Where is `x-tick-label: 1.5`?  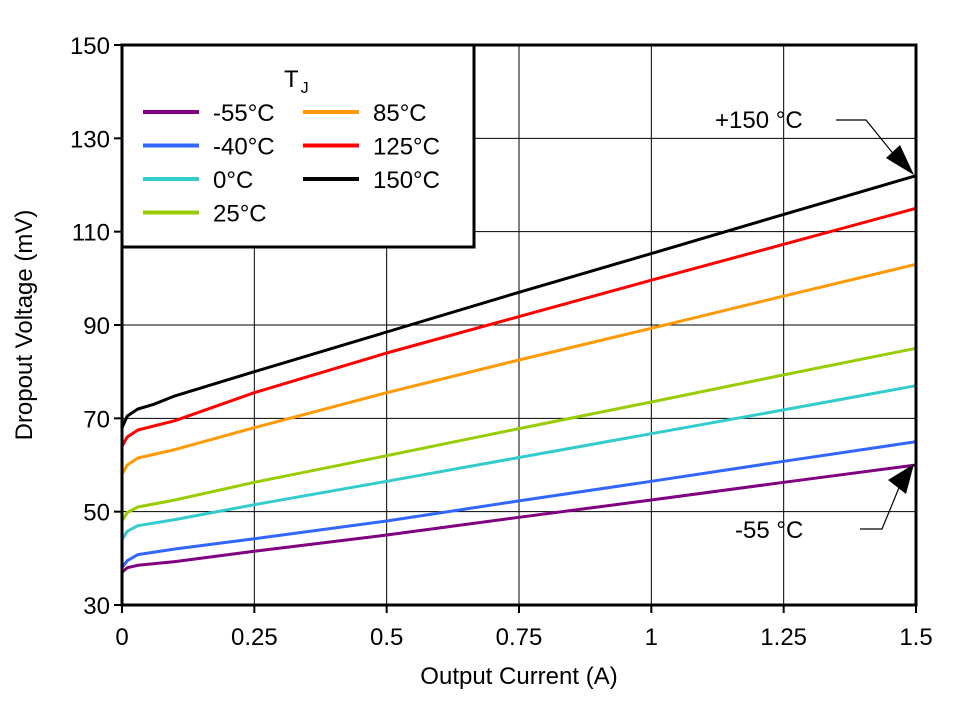 x-tick-label: 1.5 is located at coordinates (915, 637).